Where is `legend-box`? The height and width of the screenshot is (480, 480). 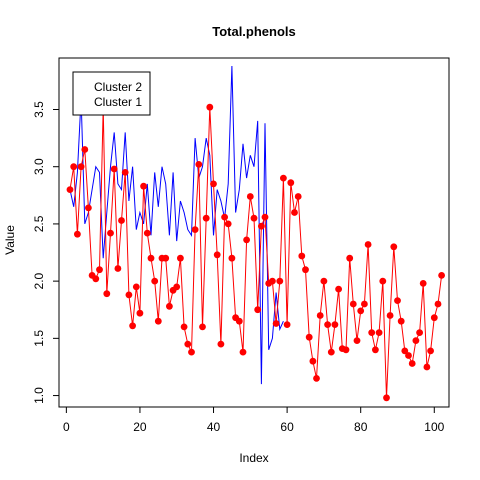 legend-box is located at coordinates (111, 93).